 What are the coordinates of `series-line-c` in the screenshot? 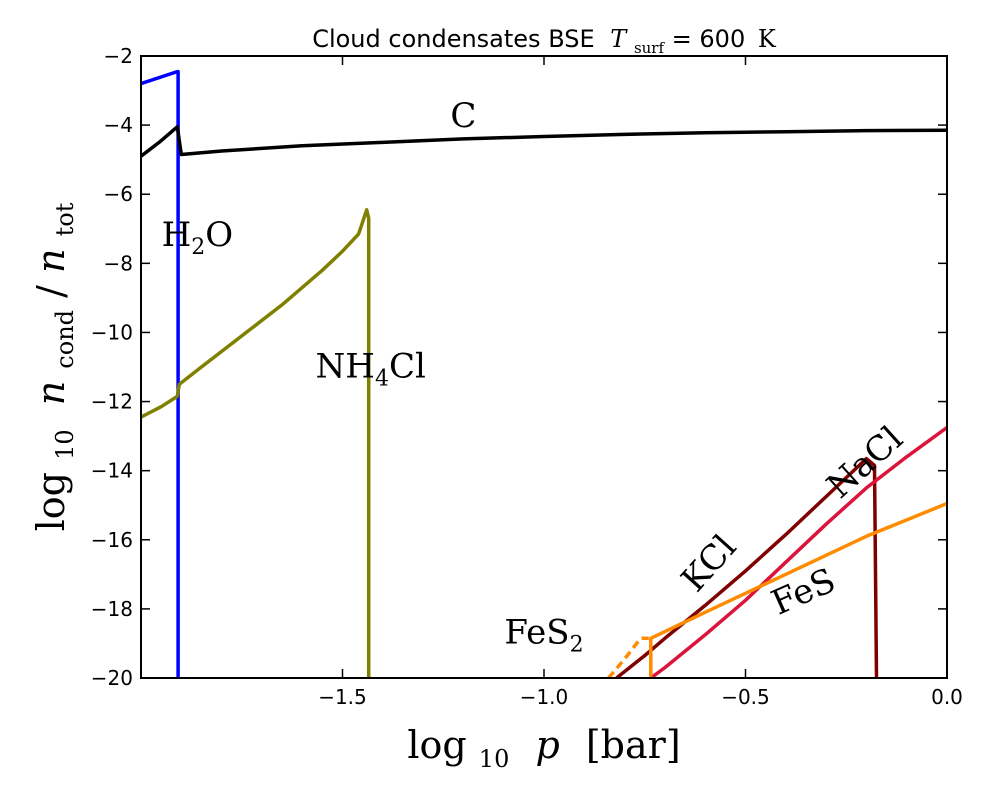 It's located at (544, 141).